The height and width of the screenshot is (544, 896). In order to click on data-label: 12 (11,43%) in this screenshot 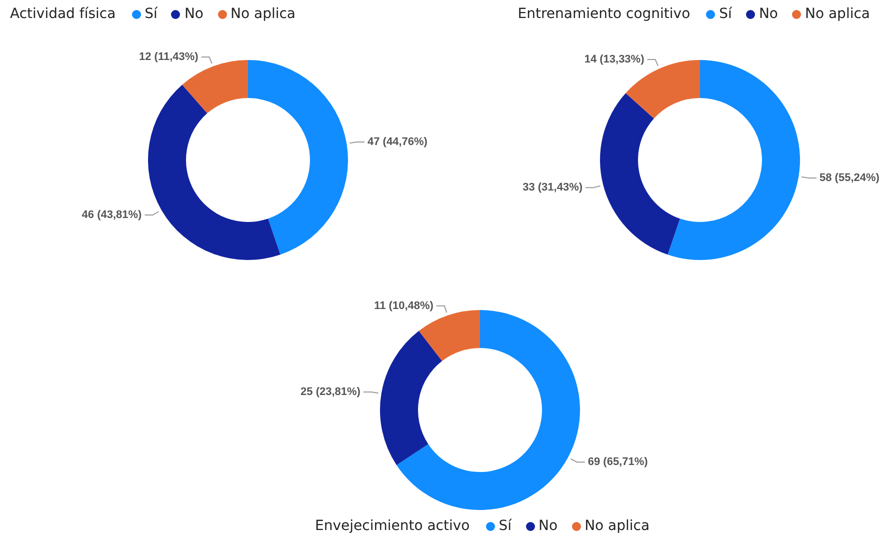, I will do `click(169, 57)`.